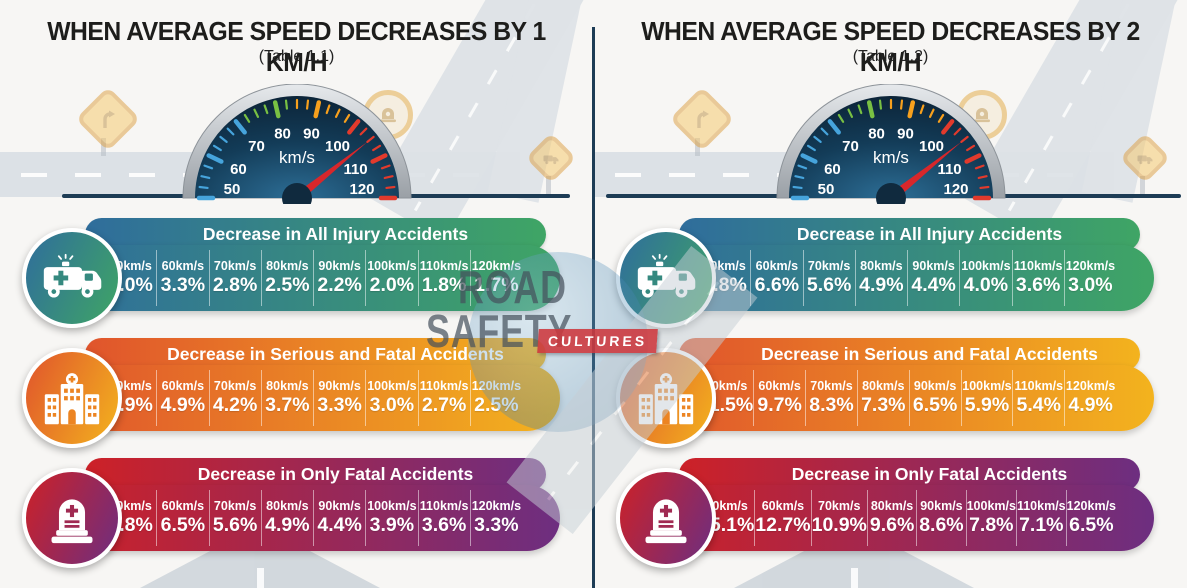 The image size is (1187, 588). I want to click on speed-label: 100km/s, so click(392, 266).